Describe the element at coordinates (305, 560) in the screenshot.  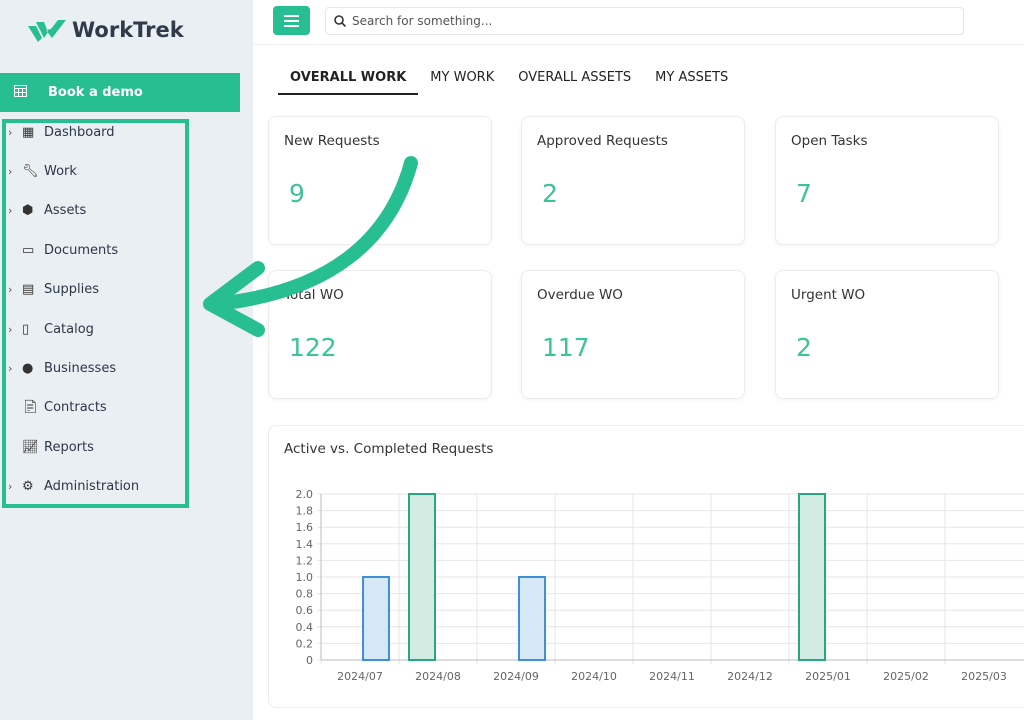
I see `y-tick-label: 1.2` at that location.